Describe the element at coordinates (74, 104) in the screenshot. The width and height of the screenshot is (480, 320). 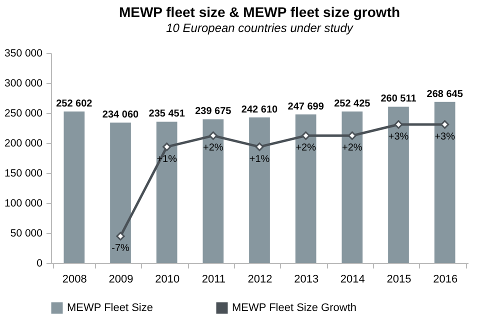
I see `data-label: 252 602` at that location.